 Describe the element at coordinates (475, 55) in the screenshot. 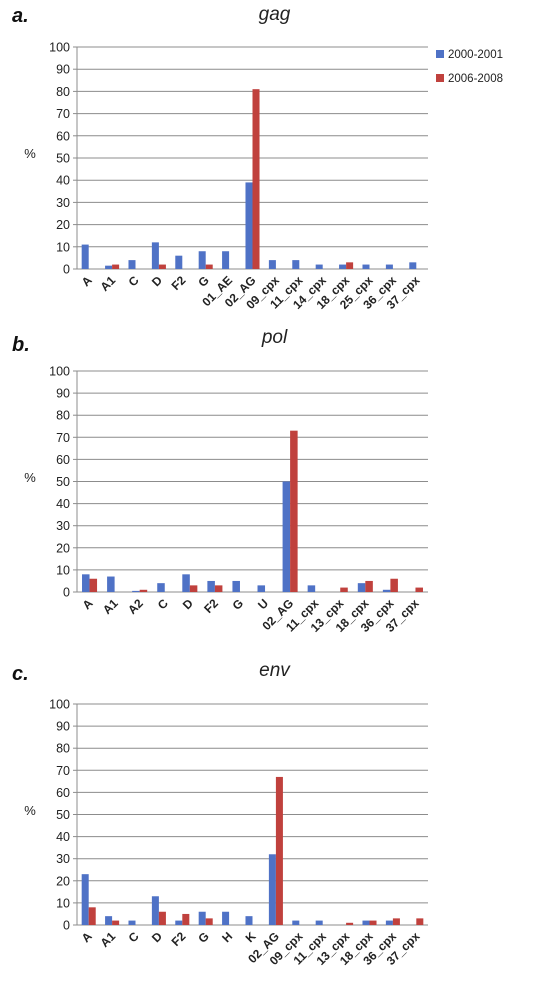

I see `legend-label: 2000-2001` at that location.